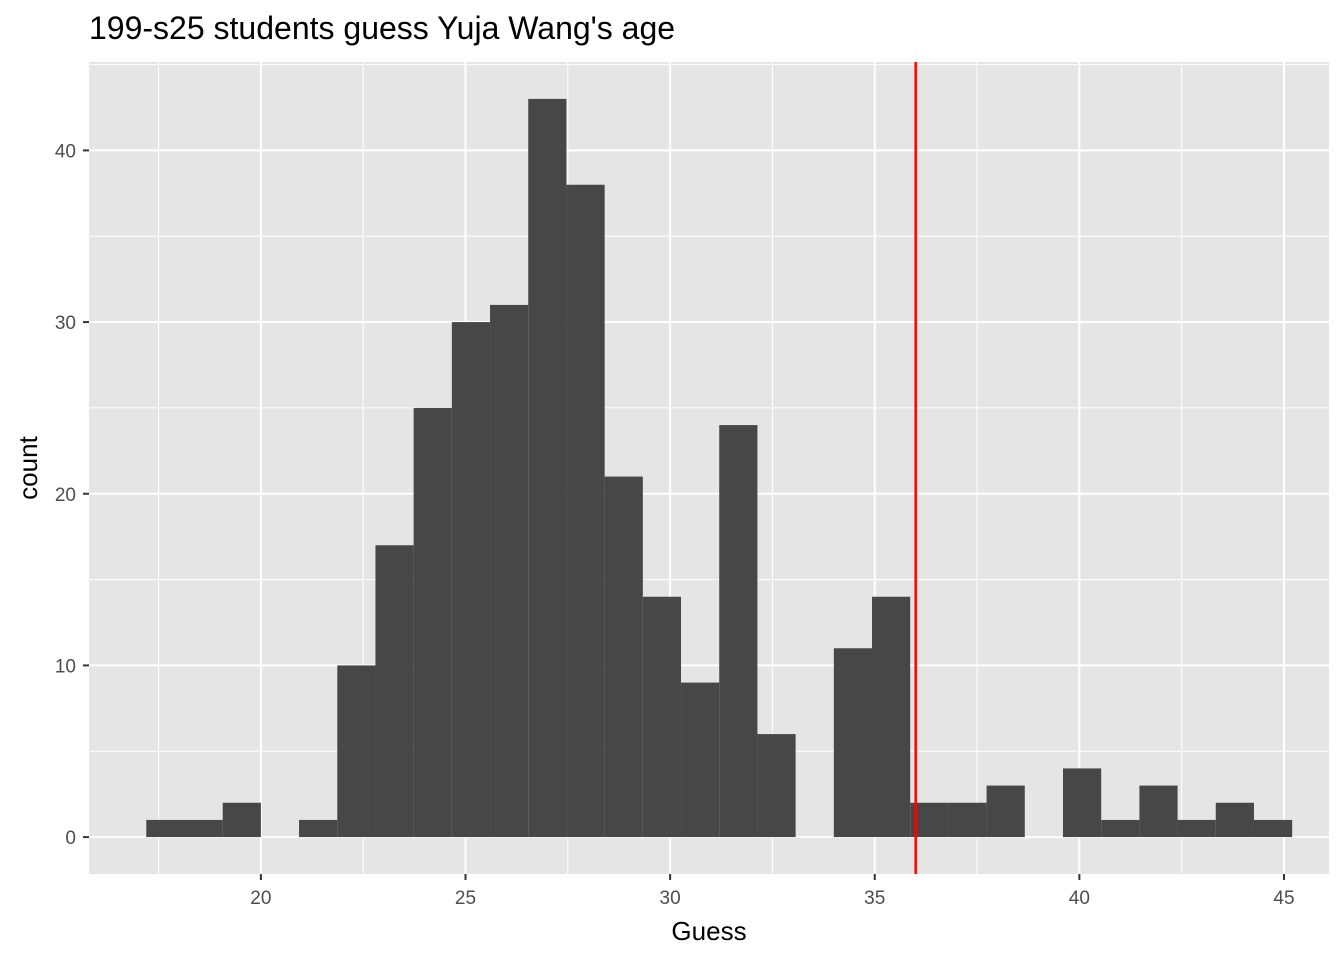 The width and height of the screenshot is (1344, 960). What do you see at coordinates (65, 666) in the screenshot?
I see `y-tick-label: 10` at bounding box center [65, 666].